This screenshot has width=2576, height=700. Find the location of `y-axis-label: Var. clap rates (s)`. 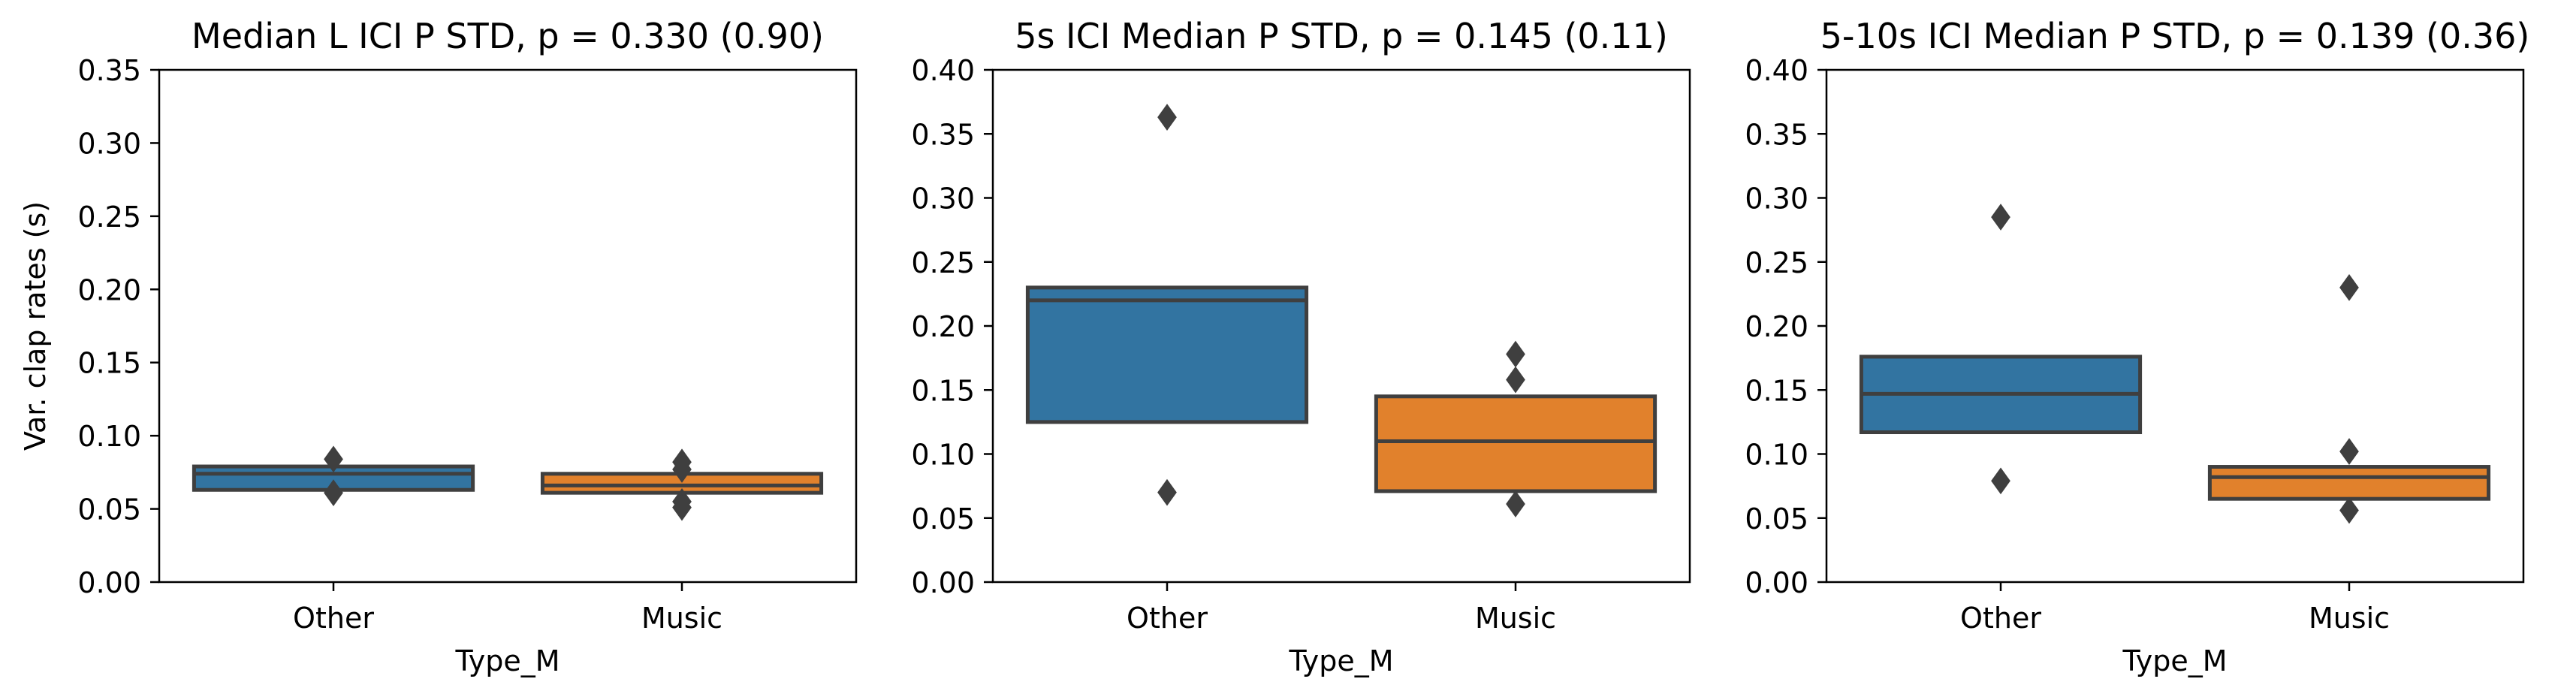

y-axis-label: Var. clap rates (s) is located at coordinates (35, 326).